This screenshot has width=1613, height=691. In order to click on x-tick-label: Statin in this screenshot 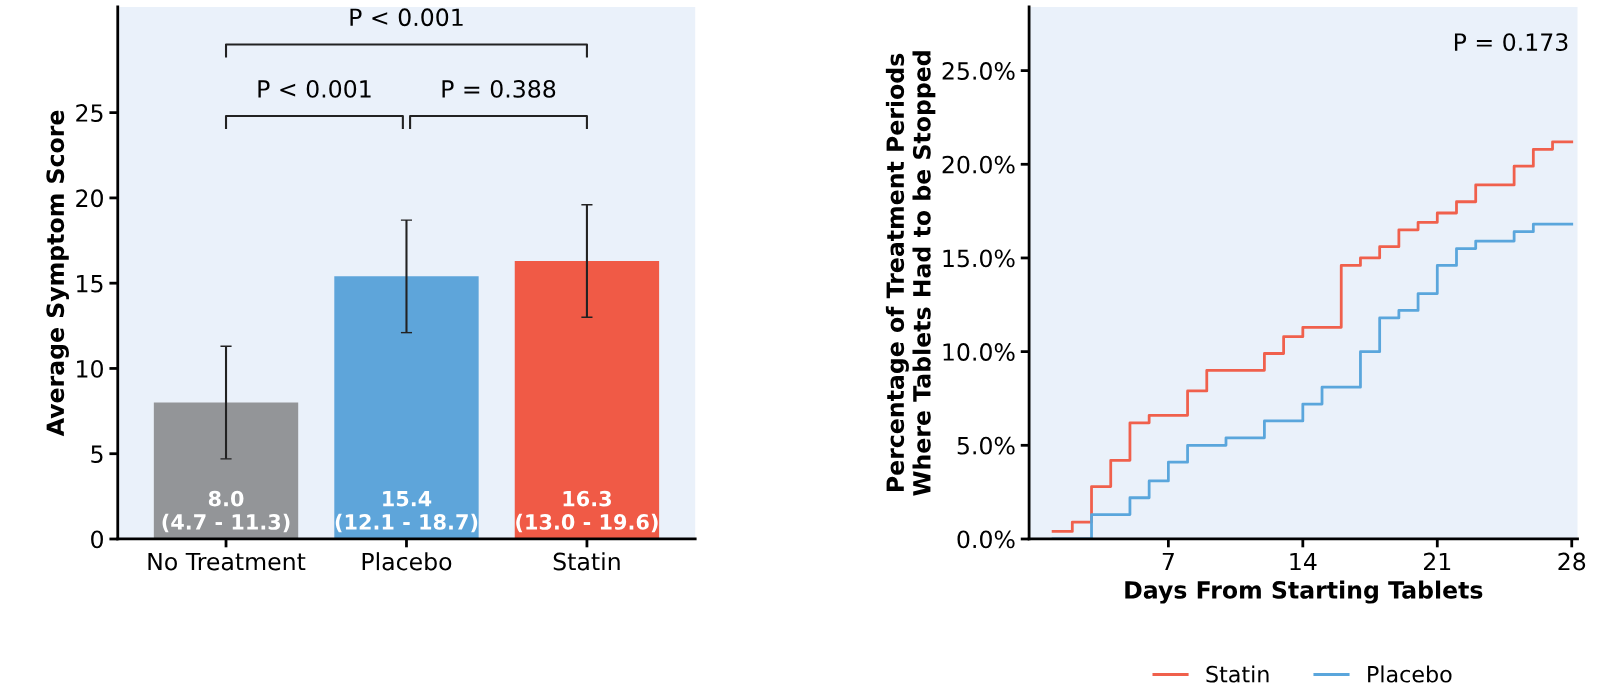, I will do `click(586, 561)`.